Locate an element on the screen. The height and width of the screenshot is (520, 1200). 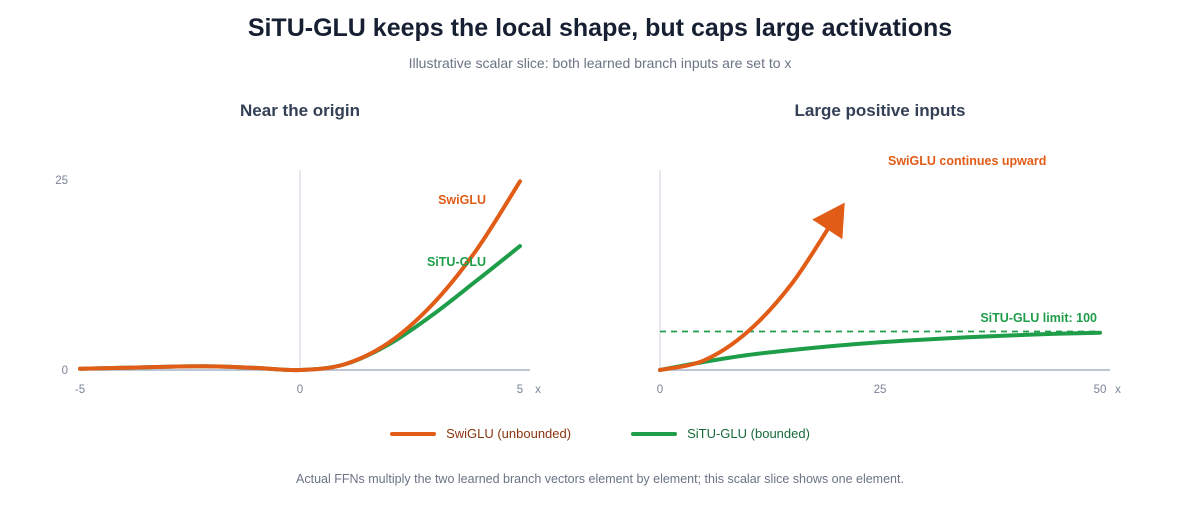
swiglu-annotation: SwiGLU continues upward is located at coordinates (967, 161).